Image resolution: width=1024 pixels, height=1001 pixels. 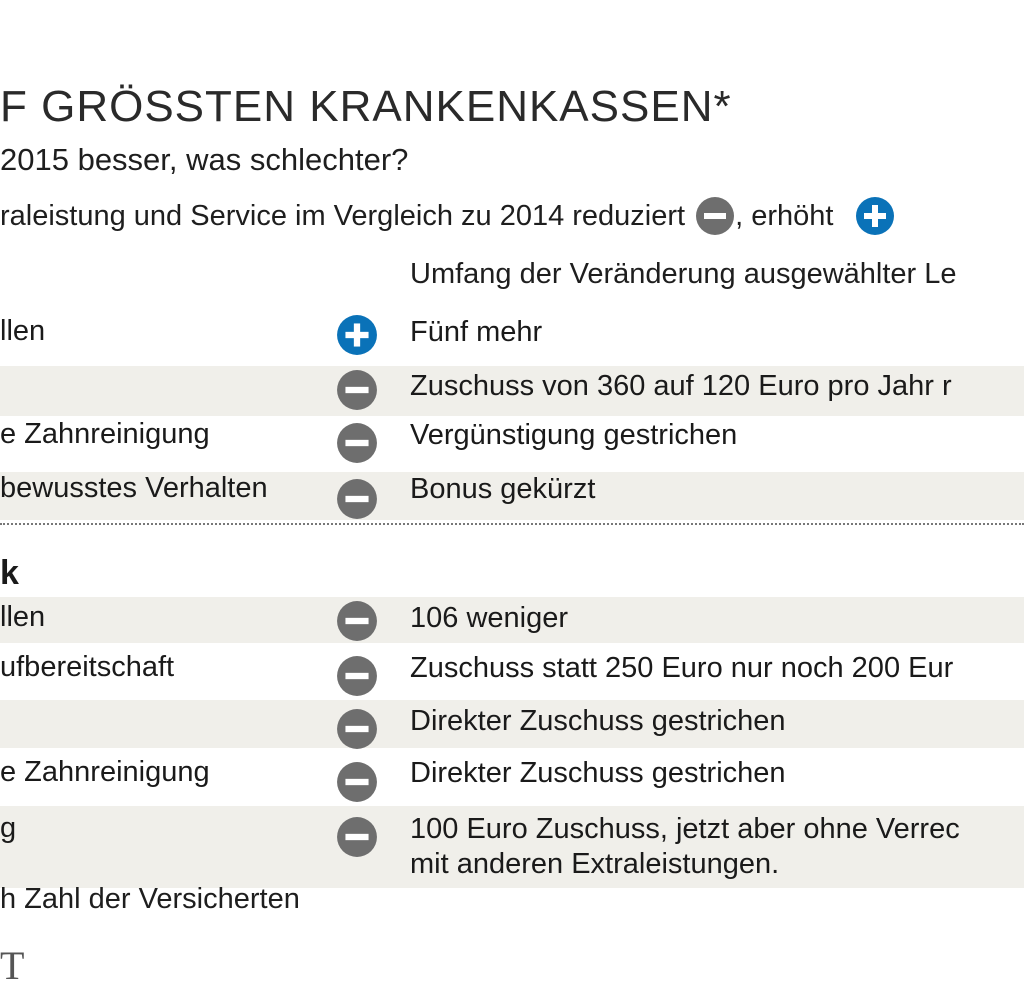 I want to click on table-row: e Zahnreinigung Vergünstigung gestrichen, so click(x=512, y=444).